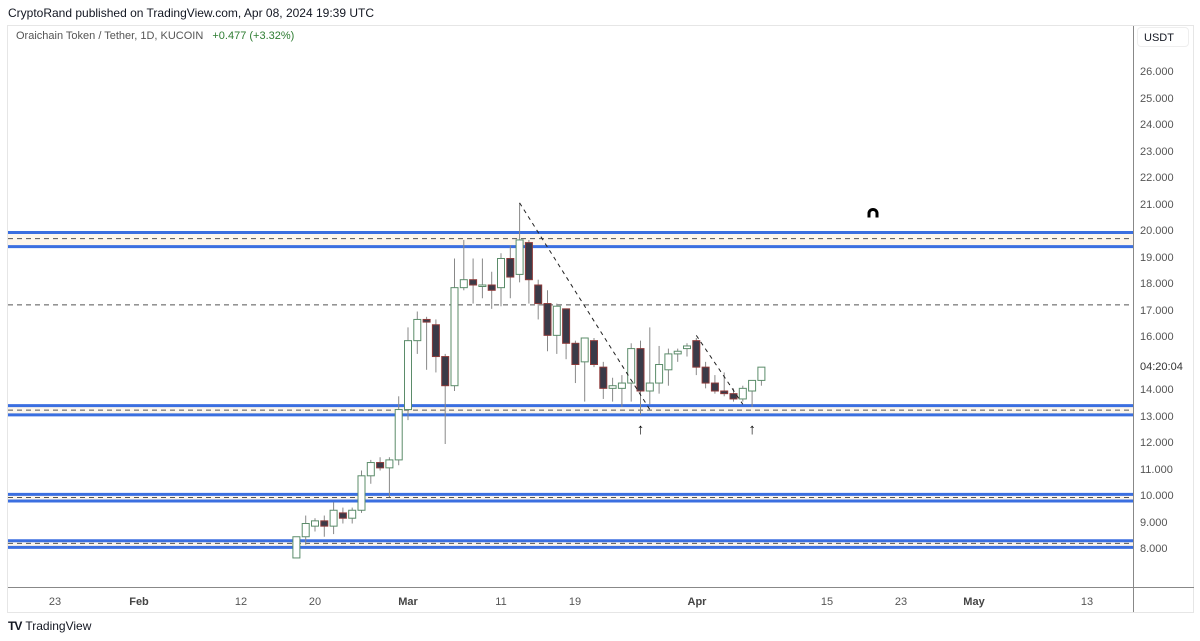  What do you see at coordinates (697, 602) in the screenshot?
I see `time-tick-label: Apr` at bounding box center [697, 602].